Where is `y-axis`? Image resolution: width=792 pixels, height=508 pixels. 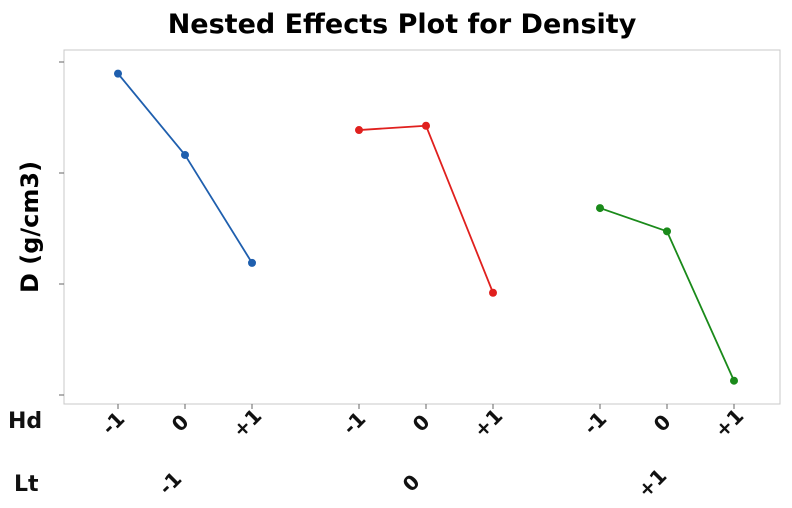 y-axis is located at coordinates (61, 228).